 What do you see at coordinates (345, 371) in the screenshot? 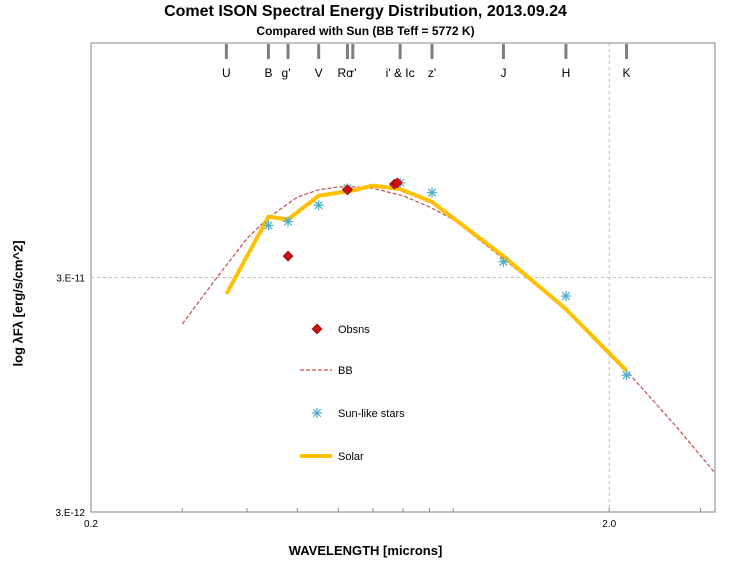
I see `legend-label: BB` at bounding box center [345, 371].